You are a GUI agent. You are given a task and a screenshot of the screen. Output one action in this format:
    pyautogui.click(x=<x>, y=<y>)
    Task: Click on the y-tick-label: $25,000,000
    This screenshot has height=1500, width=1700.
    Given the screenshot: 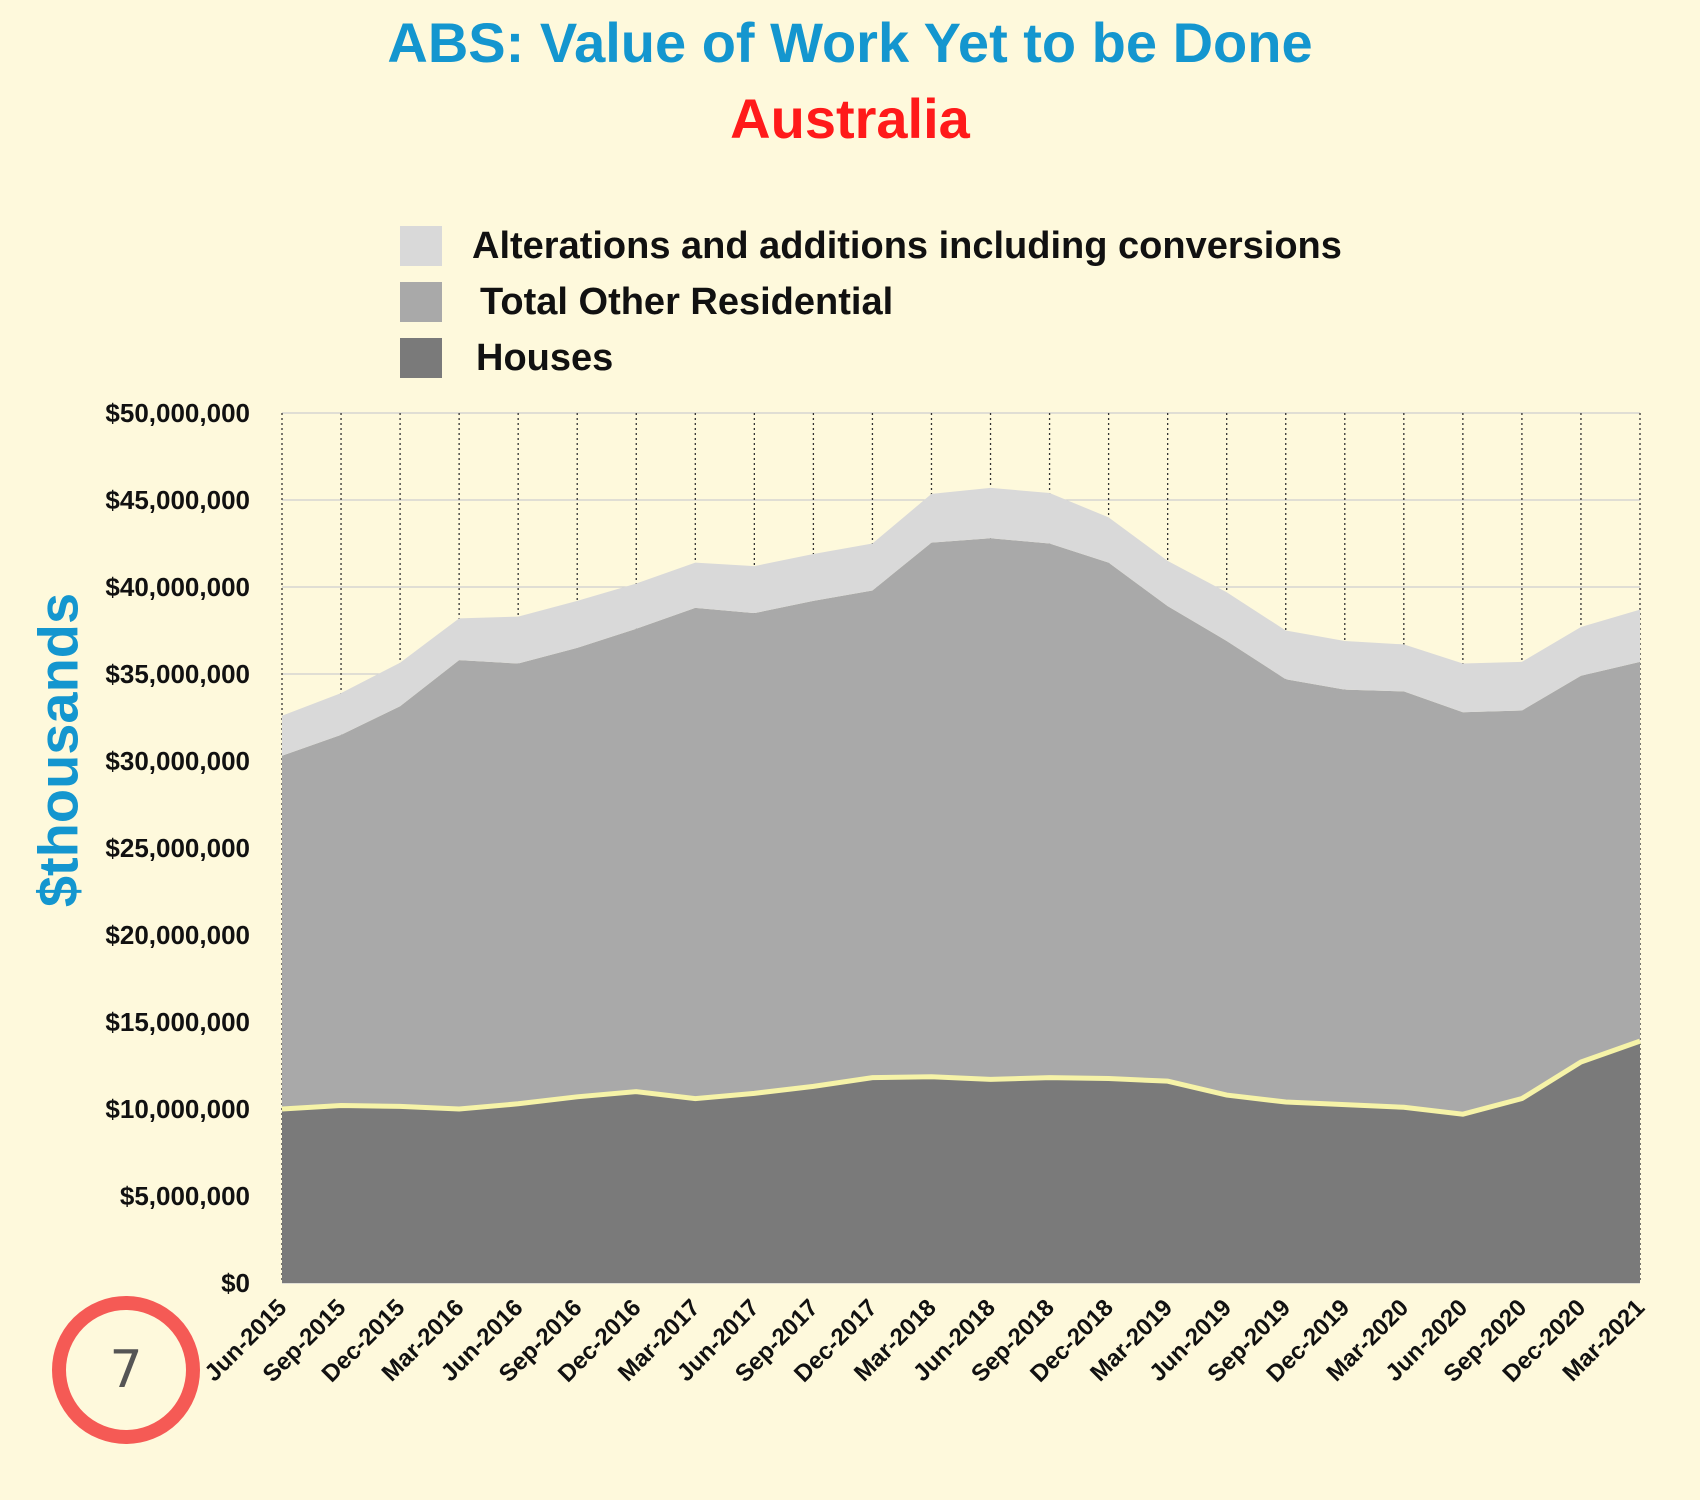 What is the action you would take?
    pyautogui.click(x=177, y=848)
    